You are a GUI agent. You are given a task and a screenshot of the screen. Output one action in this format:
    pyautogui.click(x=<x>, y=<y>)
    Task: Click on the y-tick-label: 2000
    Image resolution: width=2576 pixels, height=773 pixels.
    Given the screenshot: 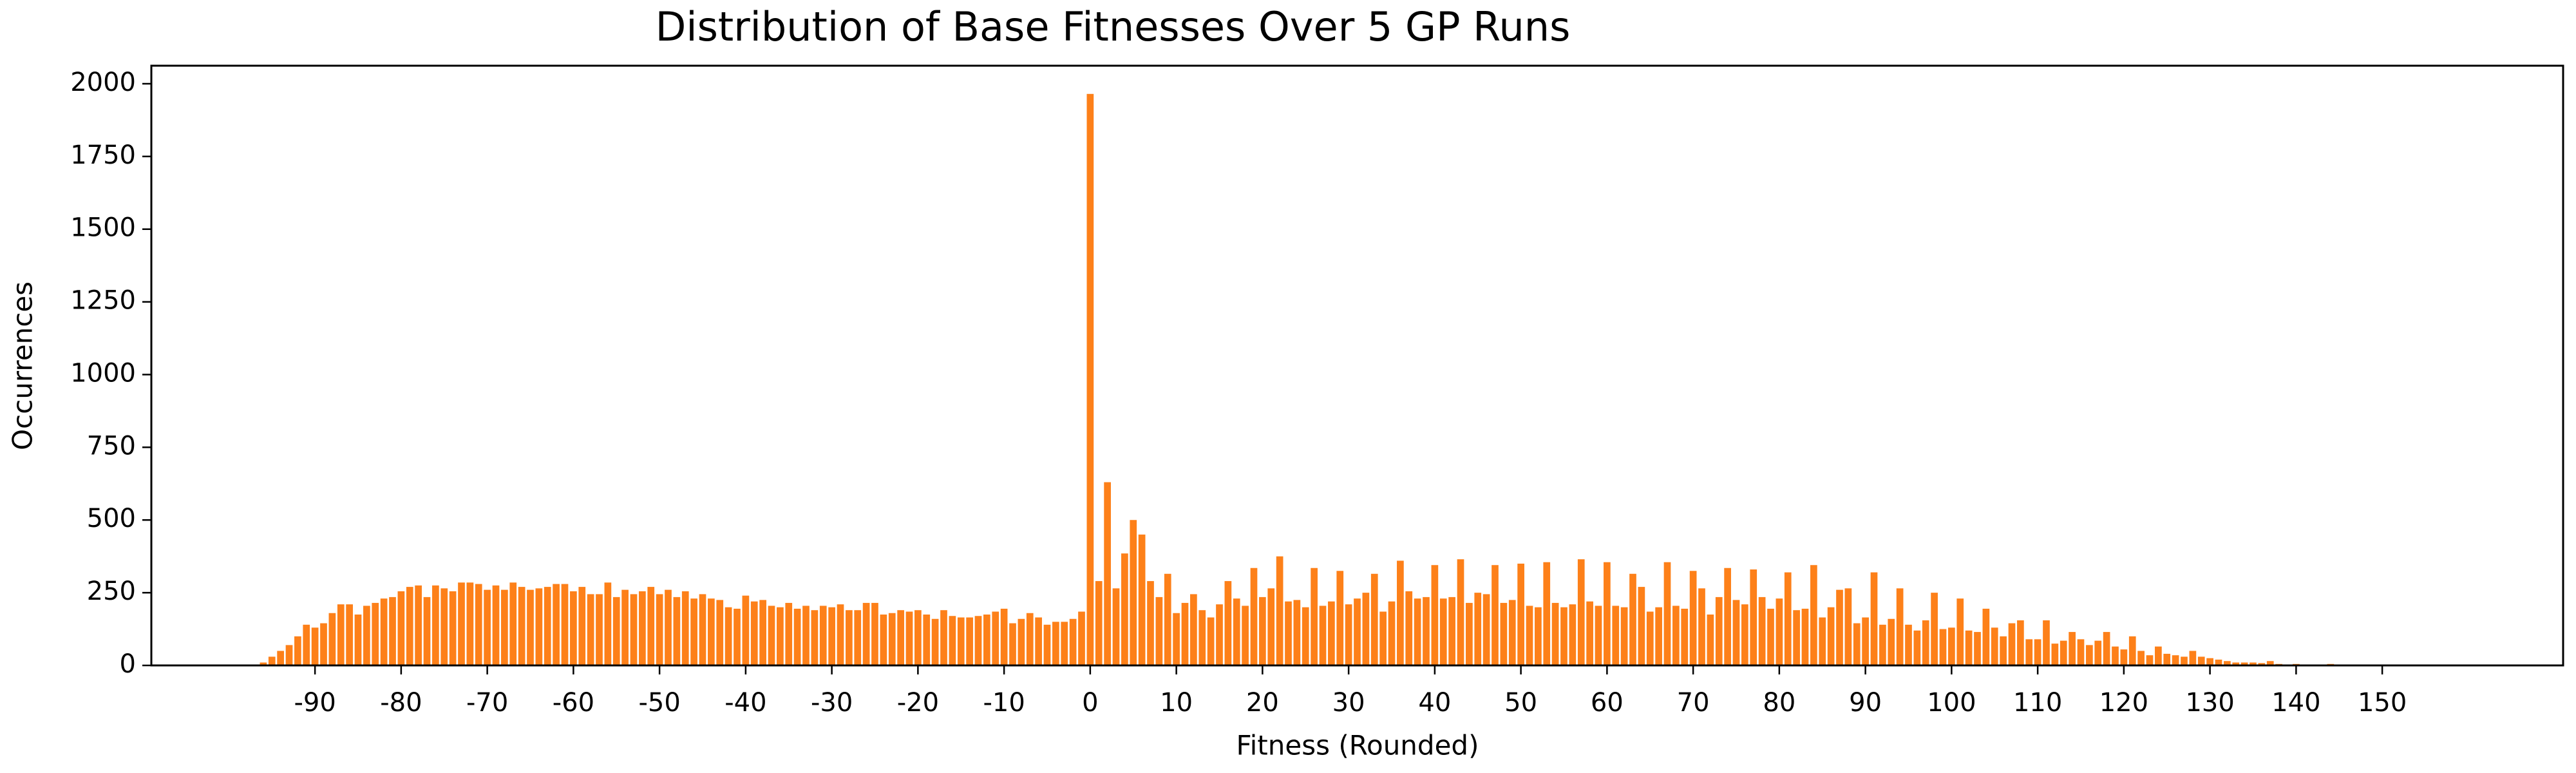 What is the action you would take?
    pyautogui.click(x=103, y=82)
    